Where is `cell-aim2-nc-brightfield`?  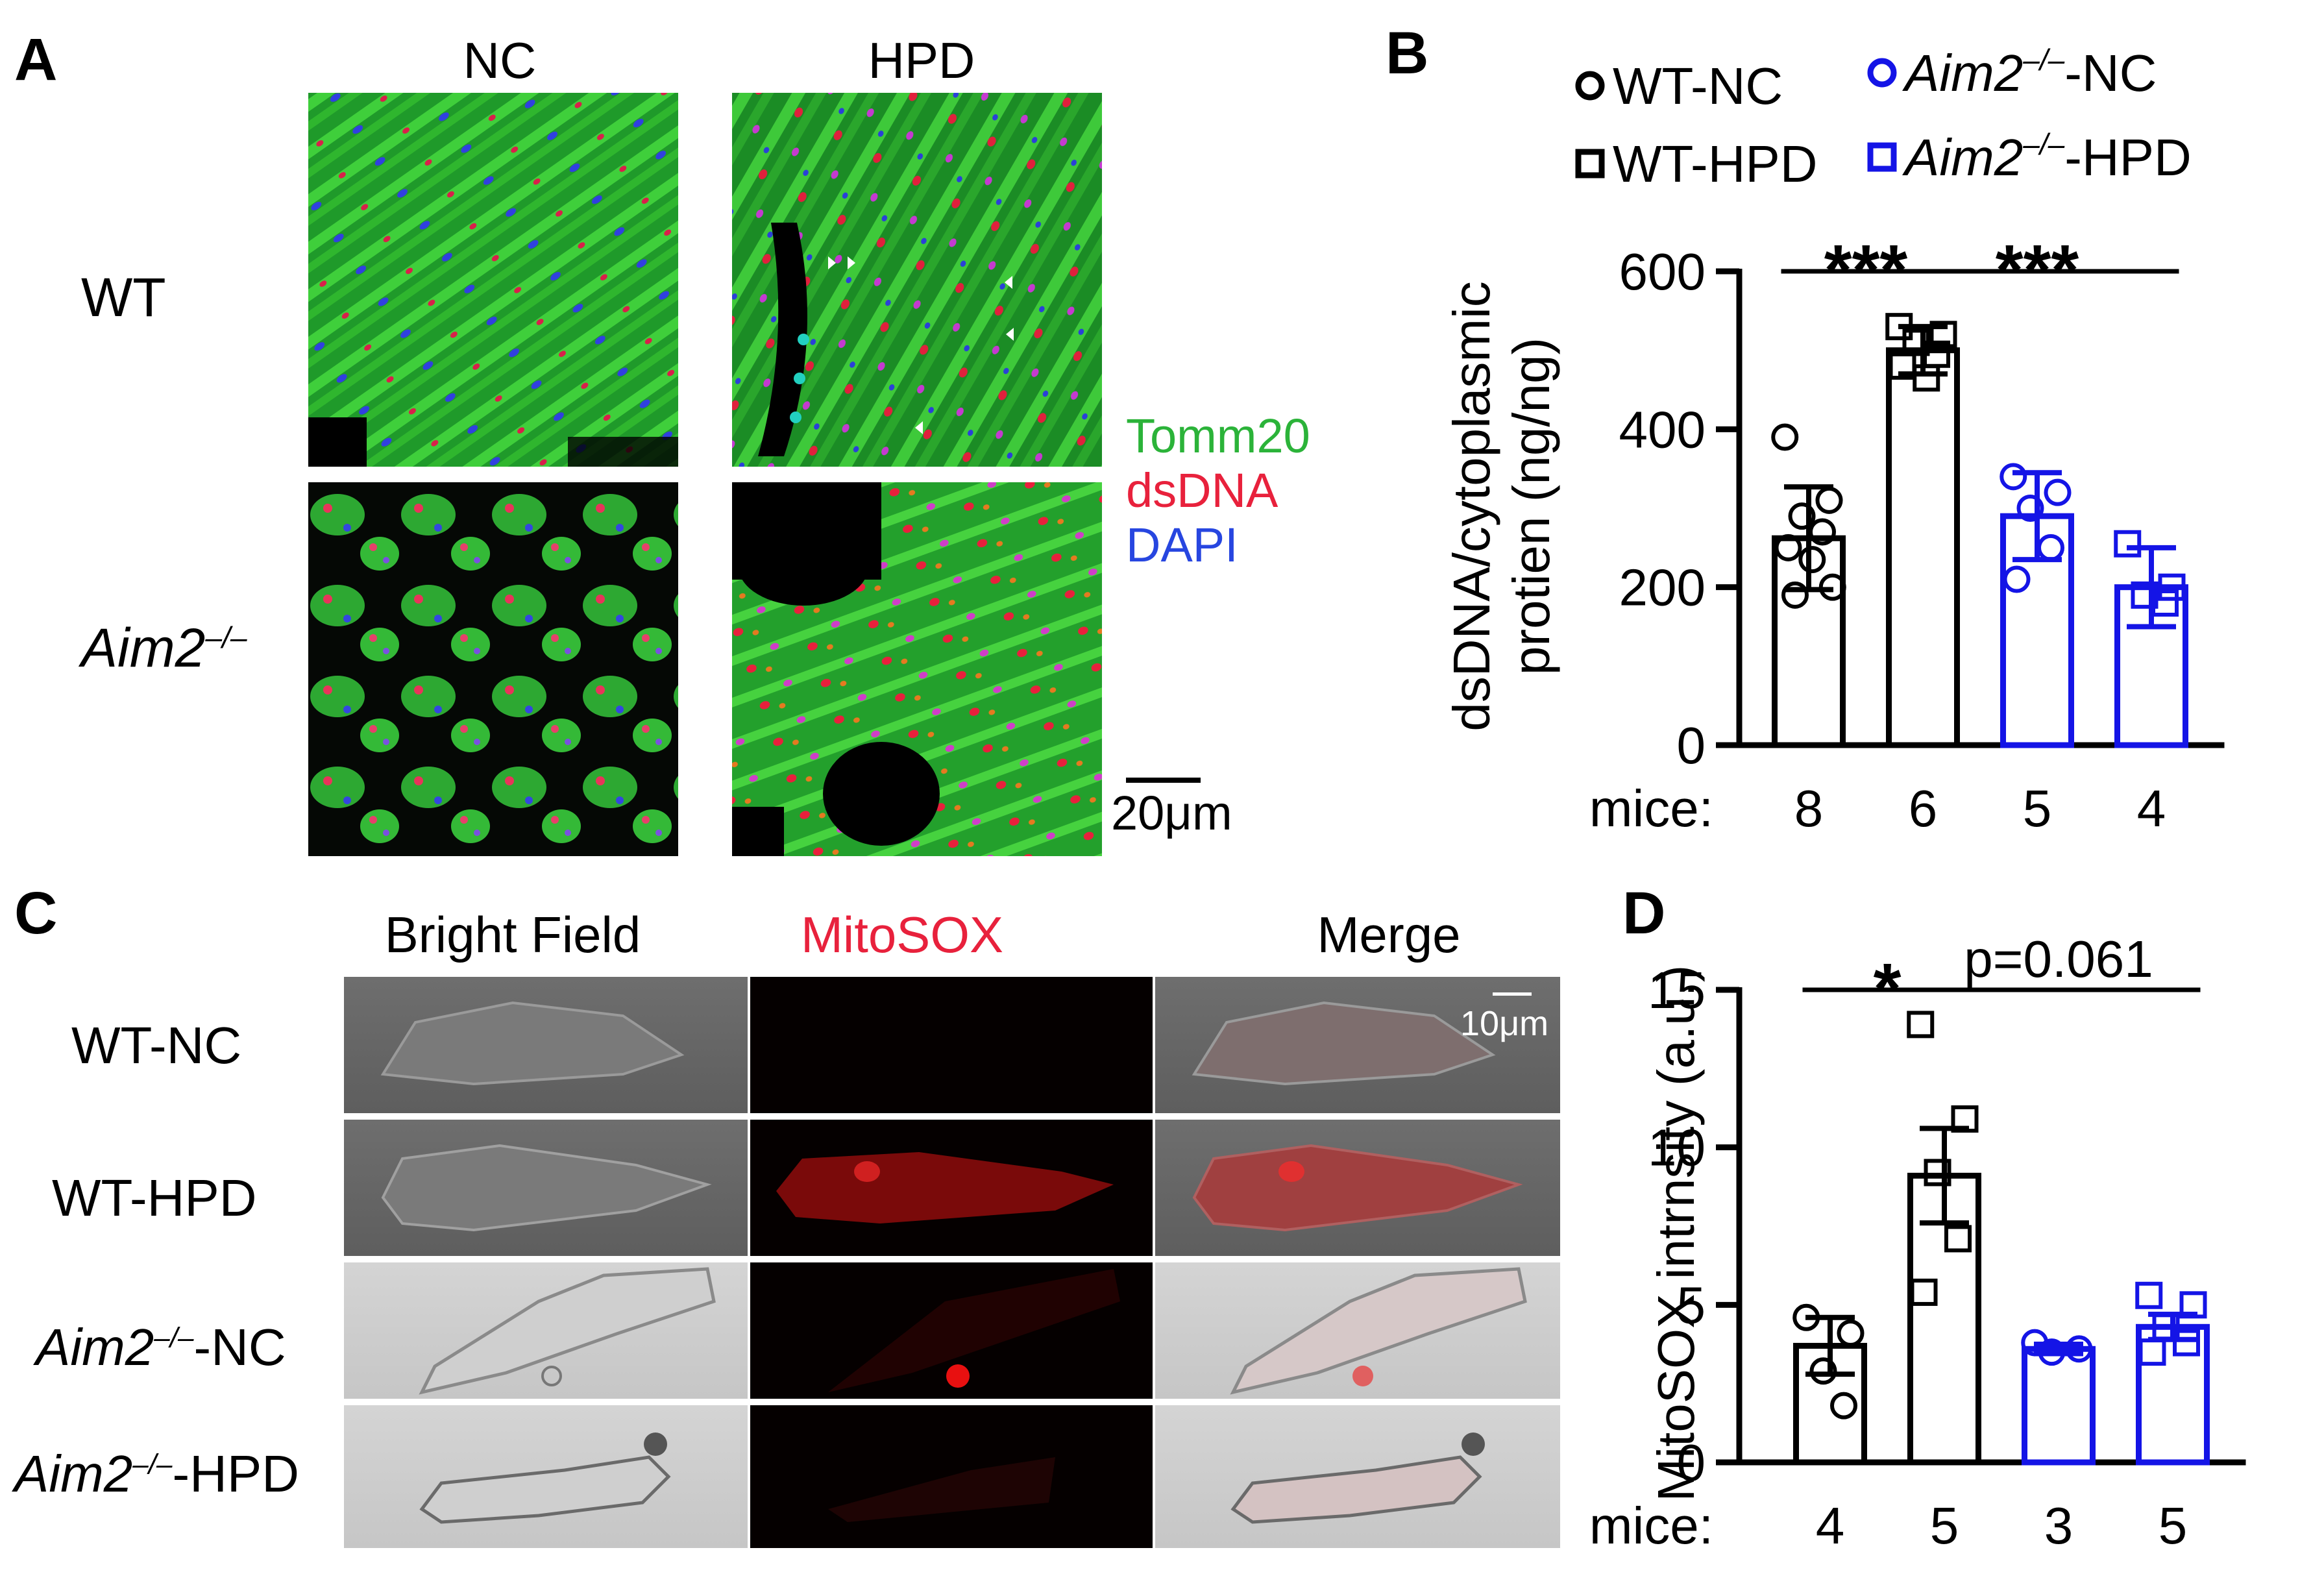
cell-aim2-nc-brightfield is located at coordinates (546, 1330).